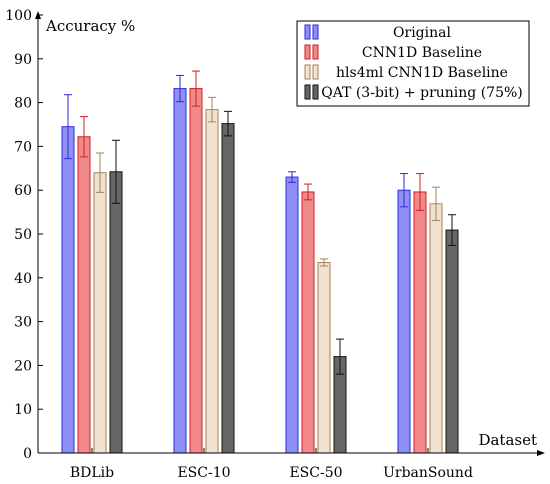  Describe the element at coordinates (422, 33) in the screenshot. I see `legend-label: Original` at that location.